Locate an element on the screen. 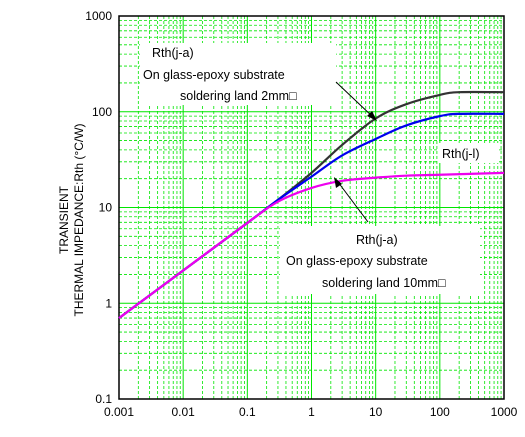 Image resolution: width=525 pixels, height=437 pixels. y-tick-label: 0.1 is located at coordinates (103, 399).